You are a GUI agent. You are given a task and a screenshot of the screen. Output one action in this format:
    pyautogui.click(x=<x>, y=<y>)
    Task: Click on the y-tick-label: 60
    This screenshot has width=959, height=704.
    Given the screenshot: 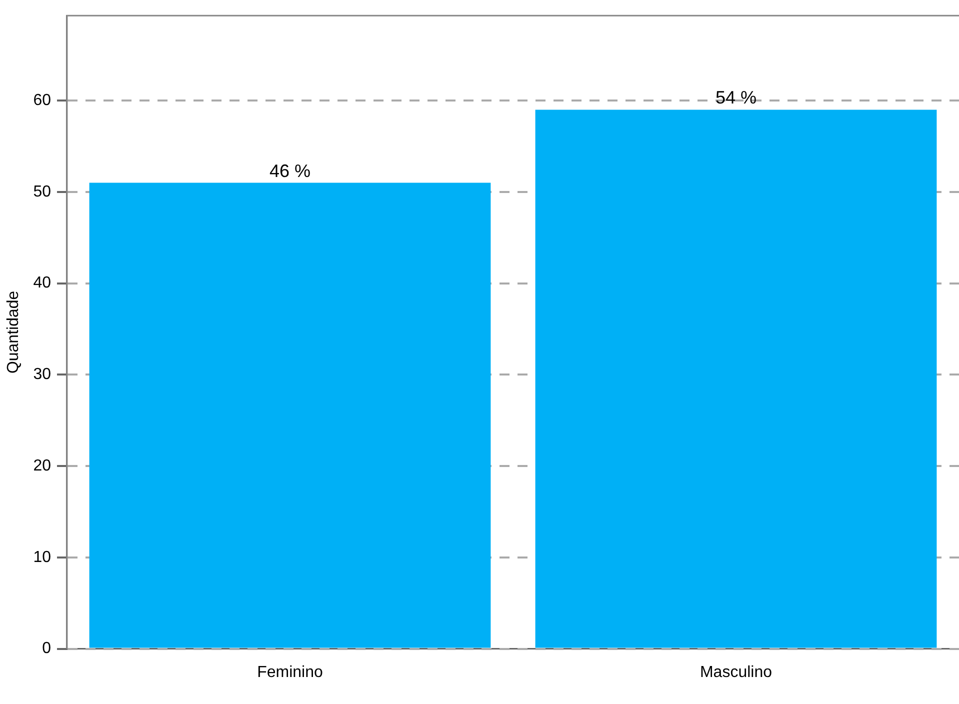 What is the action you would take?
    pyautogui.click(x=42, y=100)
    